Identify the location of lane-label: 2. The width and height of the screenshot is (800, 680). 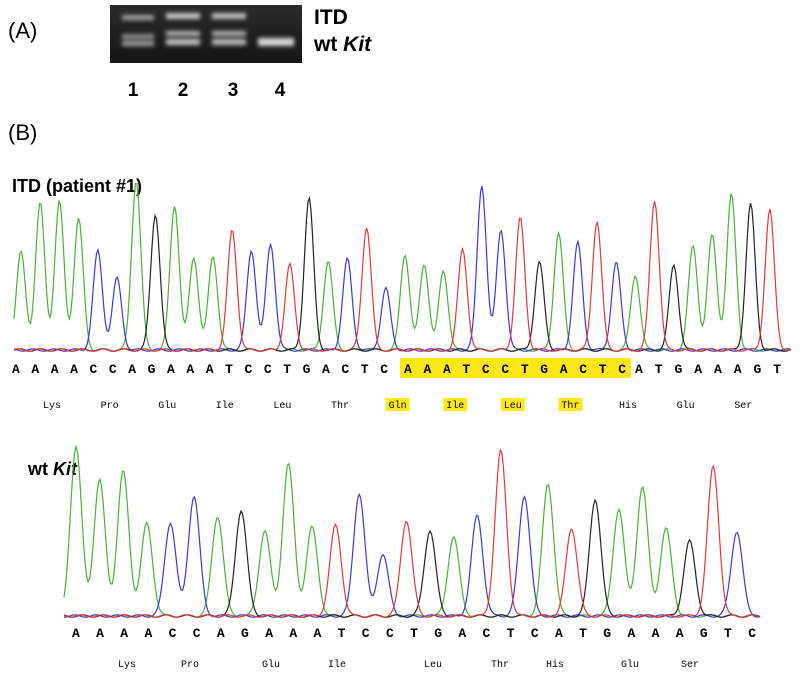
(183, 90).